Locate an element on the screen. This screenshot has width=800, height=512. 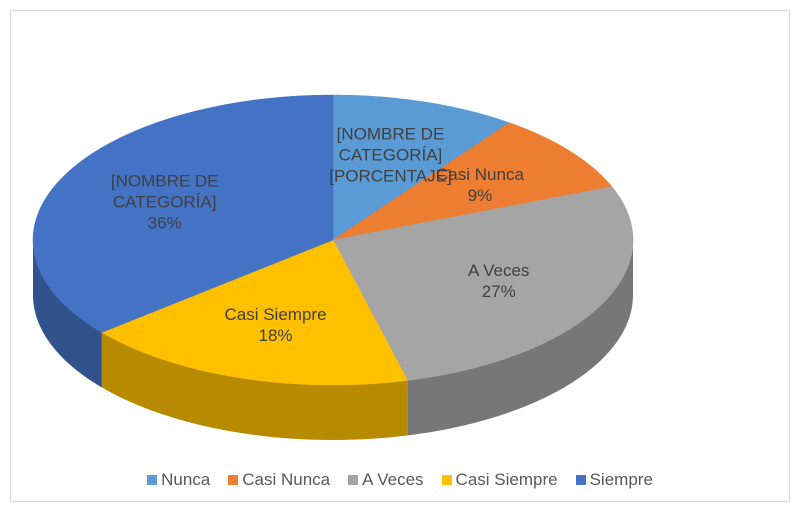
legend-item: Casi Siempre is located at coordinates (499, 480).